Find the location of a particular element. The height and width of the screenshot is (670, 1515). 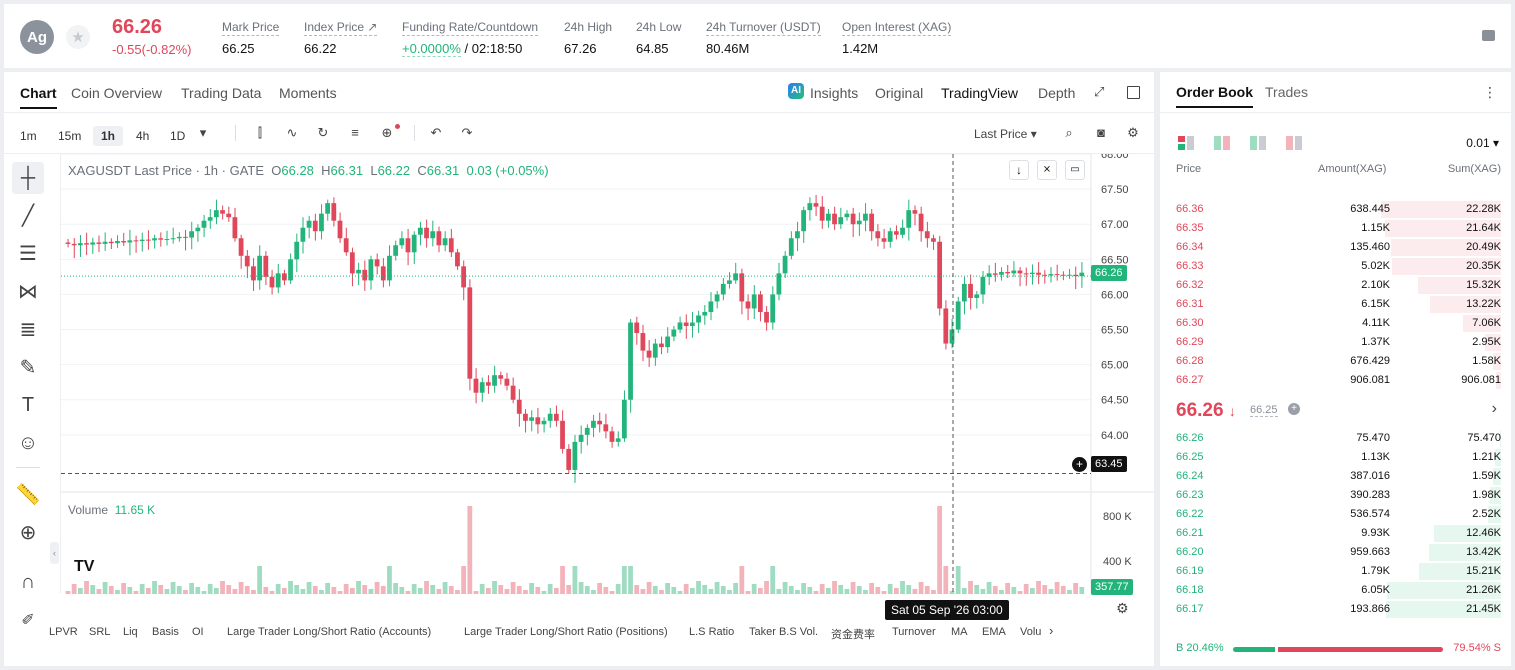

search-icon: ⌕ is located at coordinates (1069, 132).